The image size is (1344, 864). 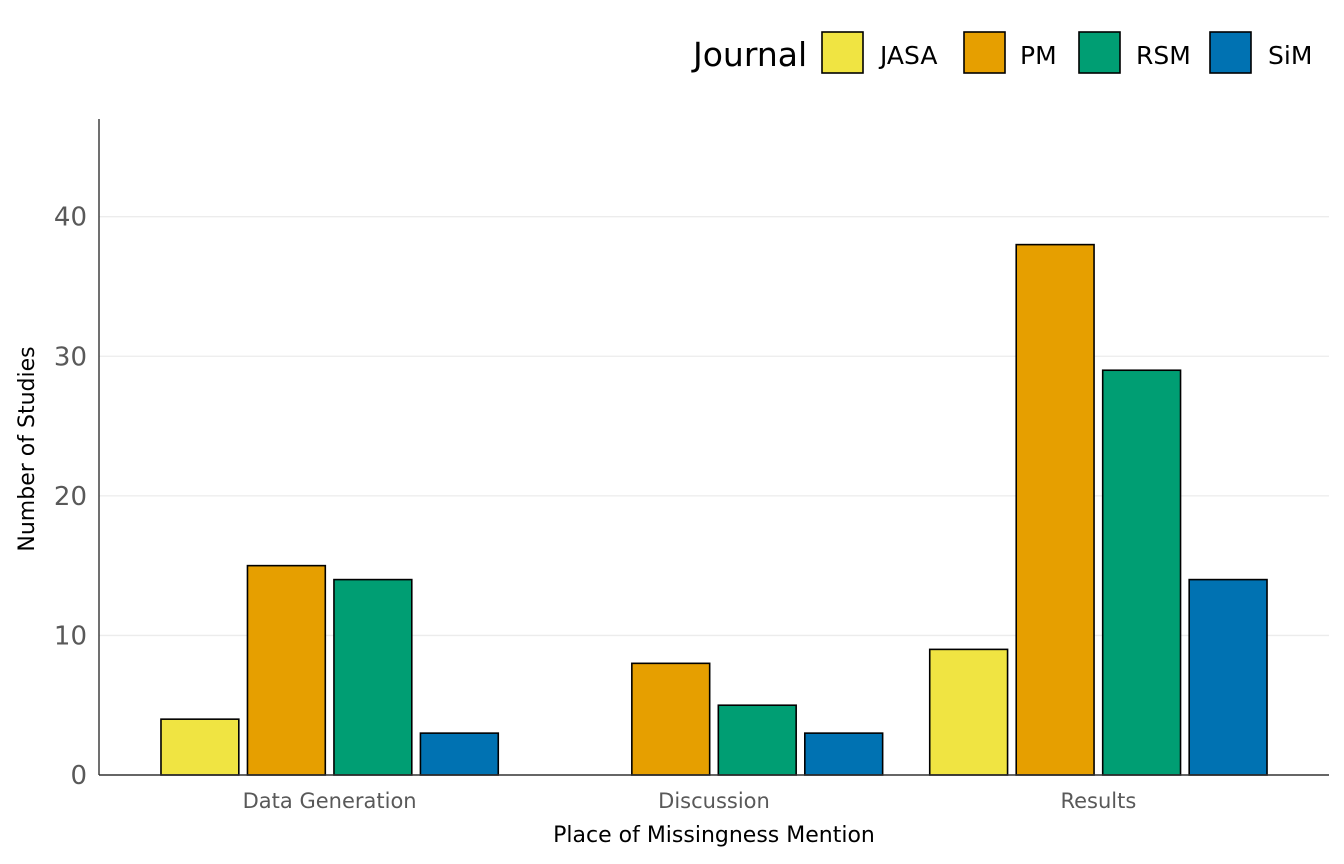 What do you see at coordinates (70, 218) in the screenshot?
I see `y-tick-label-40: 40` at bounding box center [70, 218].